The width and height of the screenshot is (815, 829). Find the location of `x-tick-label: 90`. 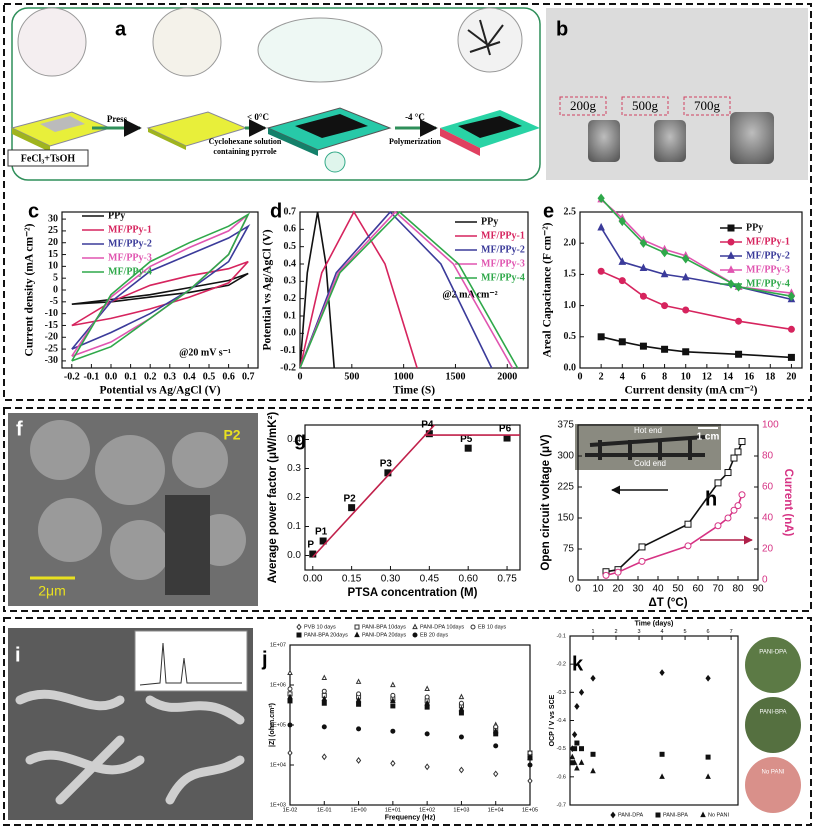

x-tick-label: 90 is located at coordinates (758, 589).